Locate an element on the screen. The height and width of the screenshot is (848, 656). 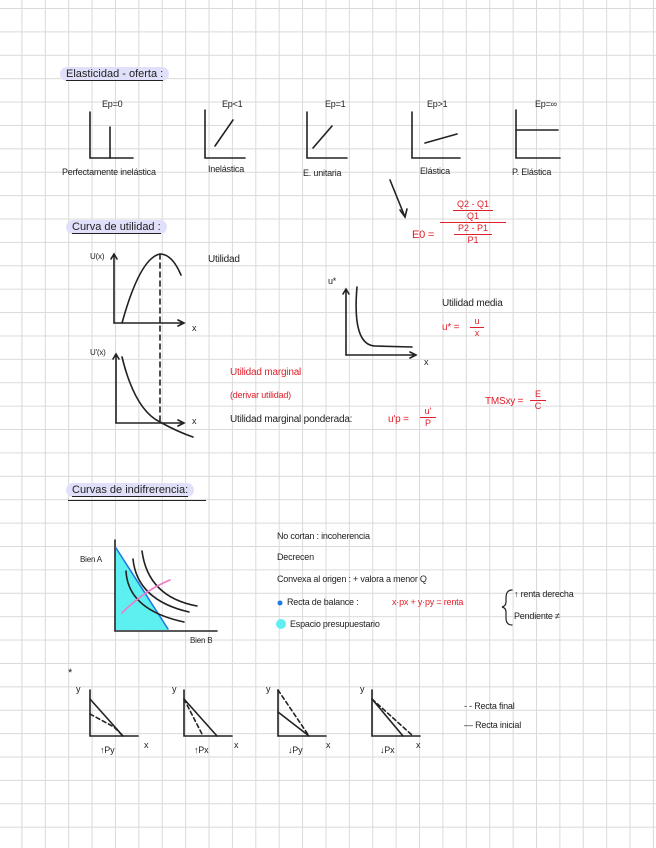
avg-formula-lhs: u* = is located at coordinates (451, 327).